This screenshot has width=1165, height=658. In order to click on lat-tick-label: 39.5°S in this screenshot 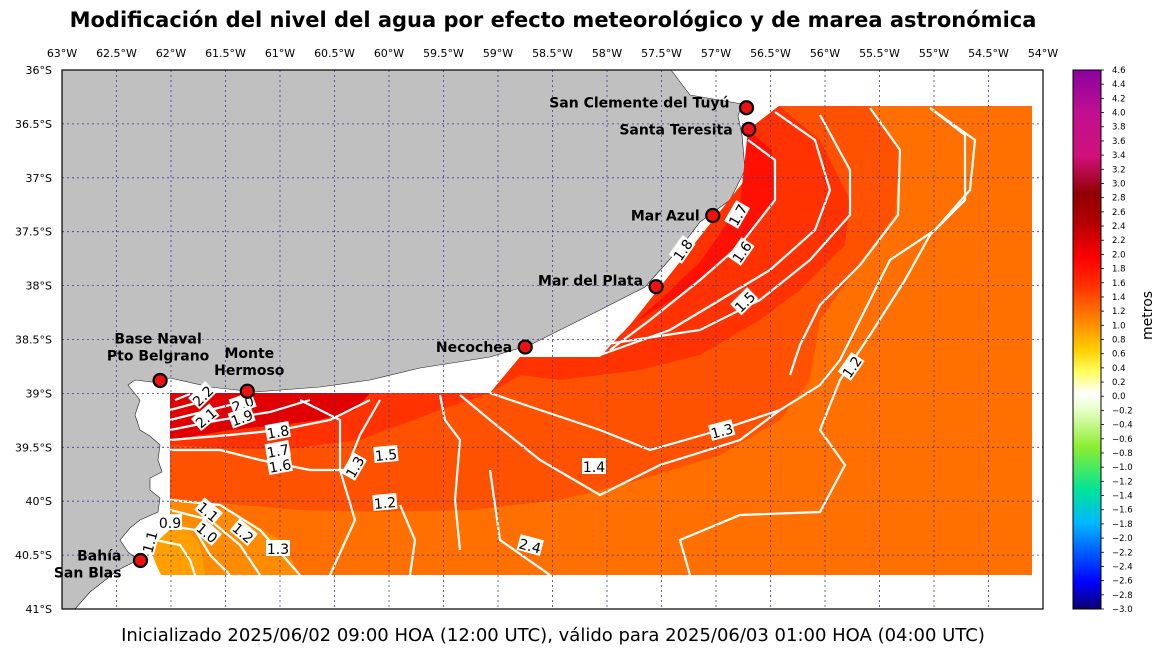, I will do `click(33, 447)`.